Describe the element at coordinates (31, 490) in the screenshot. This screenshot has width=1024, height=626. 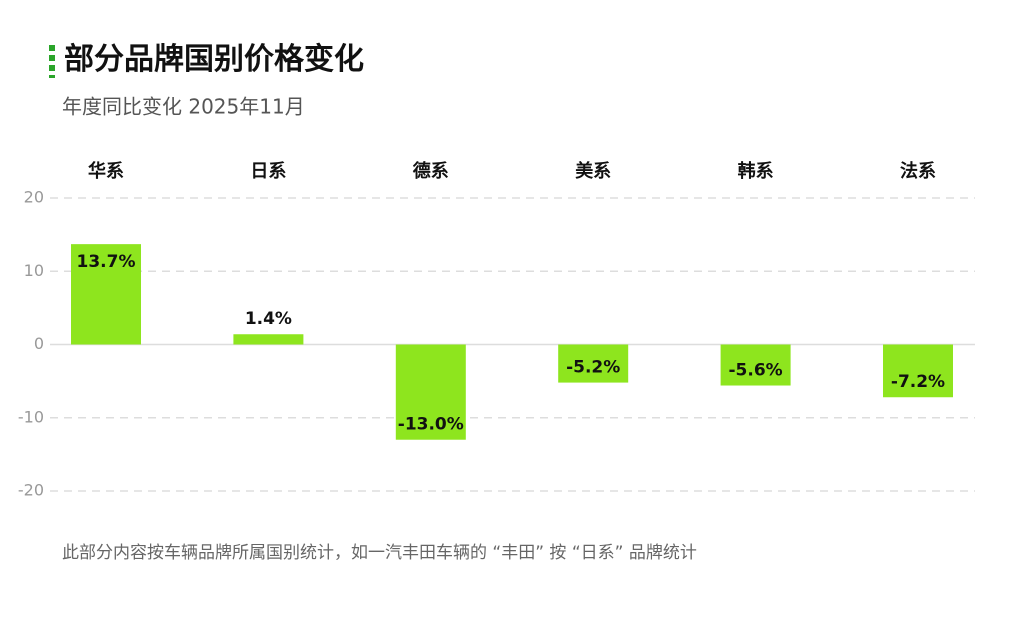
I see `y-tick-label: -20` at that location.